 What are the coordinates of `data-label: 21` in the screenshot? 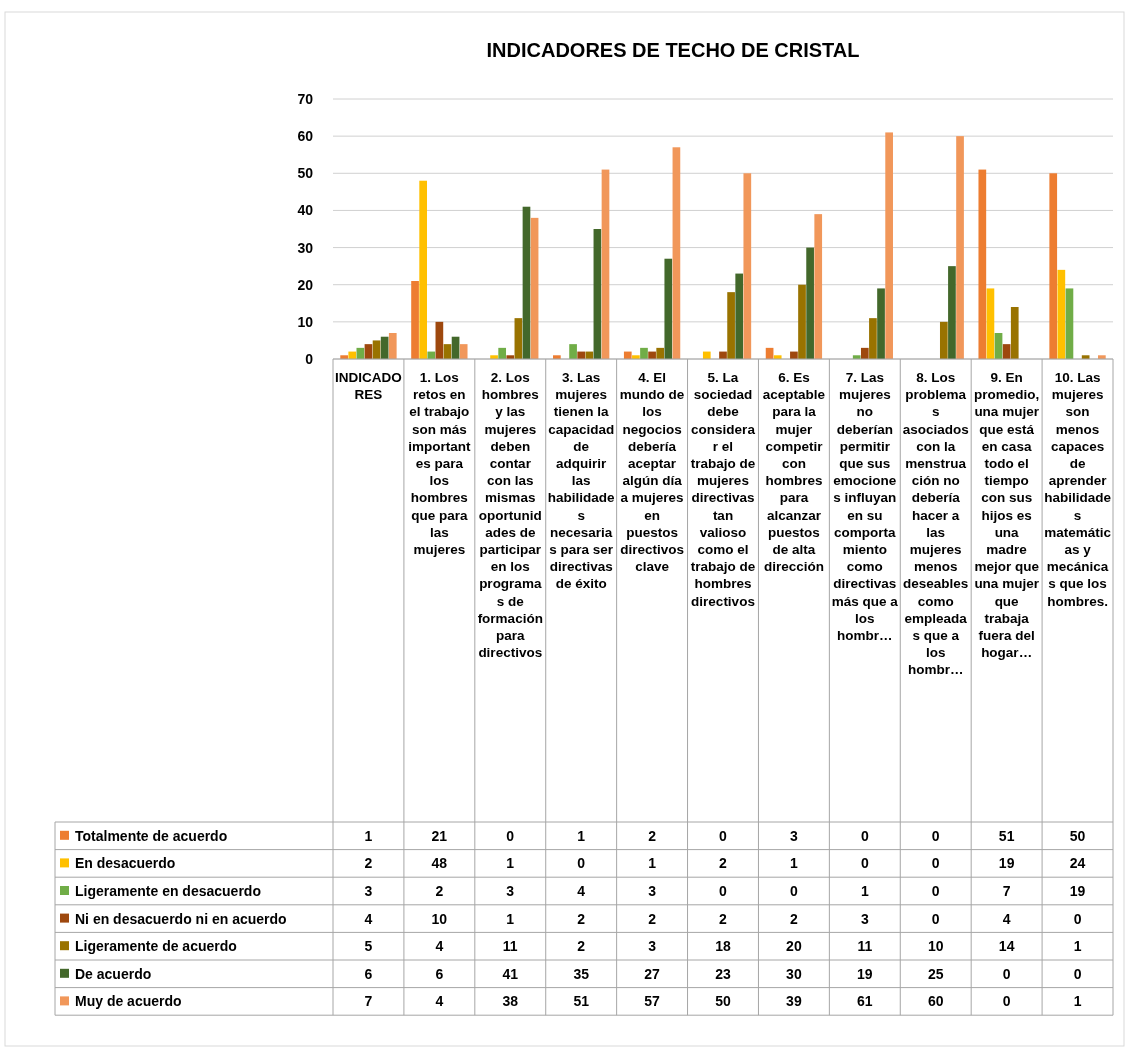 It's located at (439, 835).